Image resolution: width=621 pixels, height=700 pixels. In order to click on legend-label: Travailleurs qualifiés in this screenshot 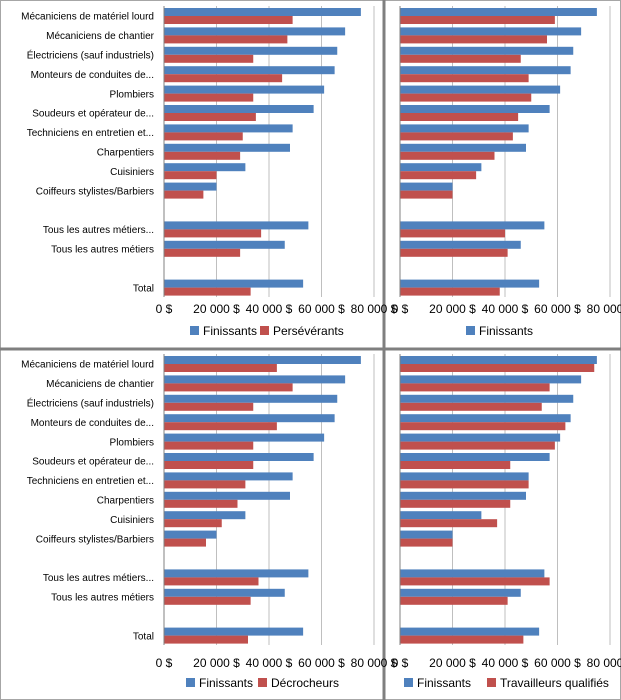, I will do `click(554, 683)`.